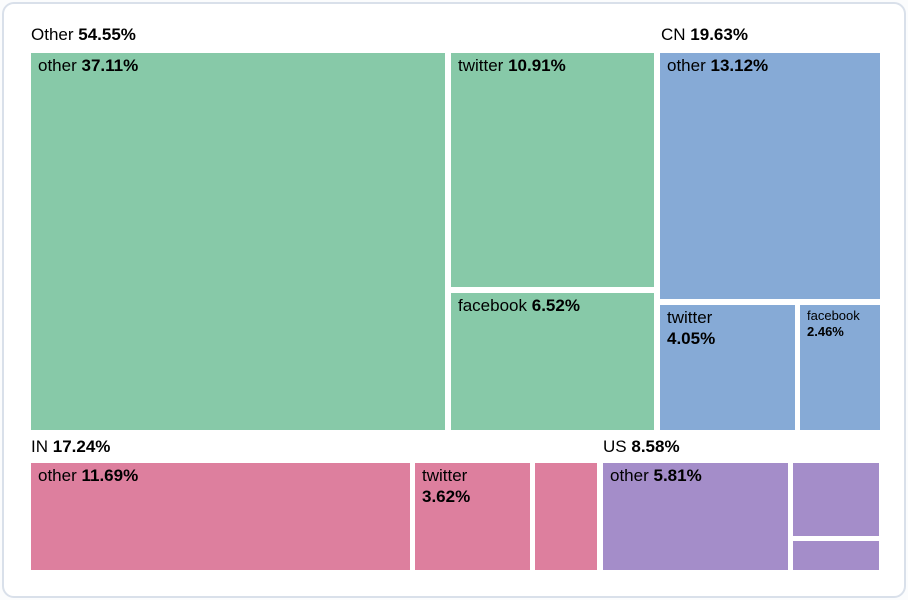  What do you see at coordinates (555, 305) in the screenshot?
I see `cell-share: 6.52%` at bounding box center [555, 305].